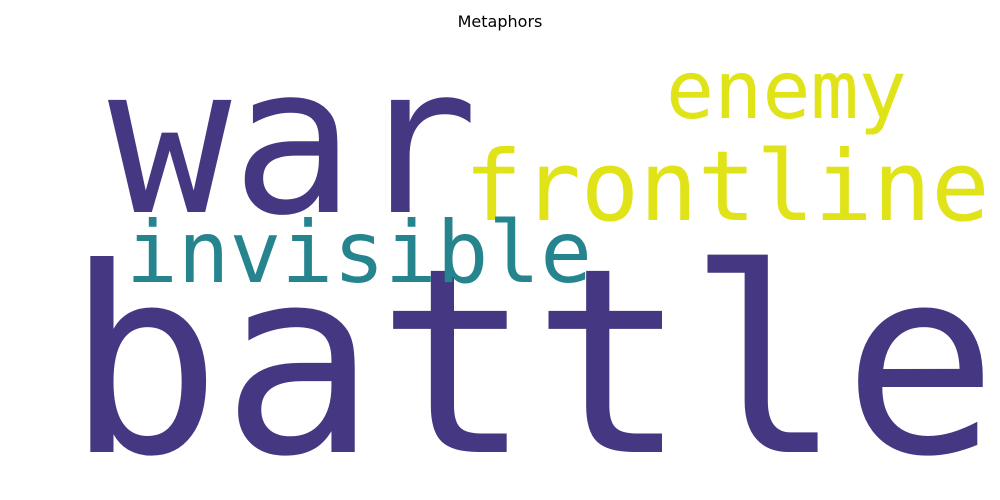 This screenshot has height=500, width=1000. What do you see at coordinates (500, 21) in the screenshot?
I see `chart-title: Metaphors` at bounding box center [500, 21].